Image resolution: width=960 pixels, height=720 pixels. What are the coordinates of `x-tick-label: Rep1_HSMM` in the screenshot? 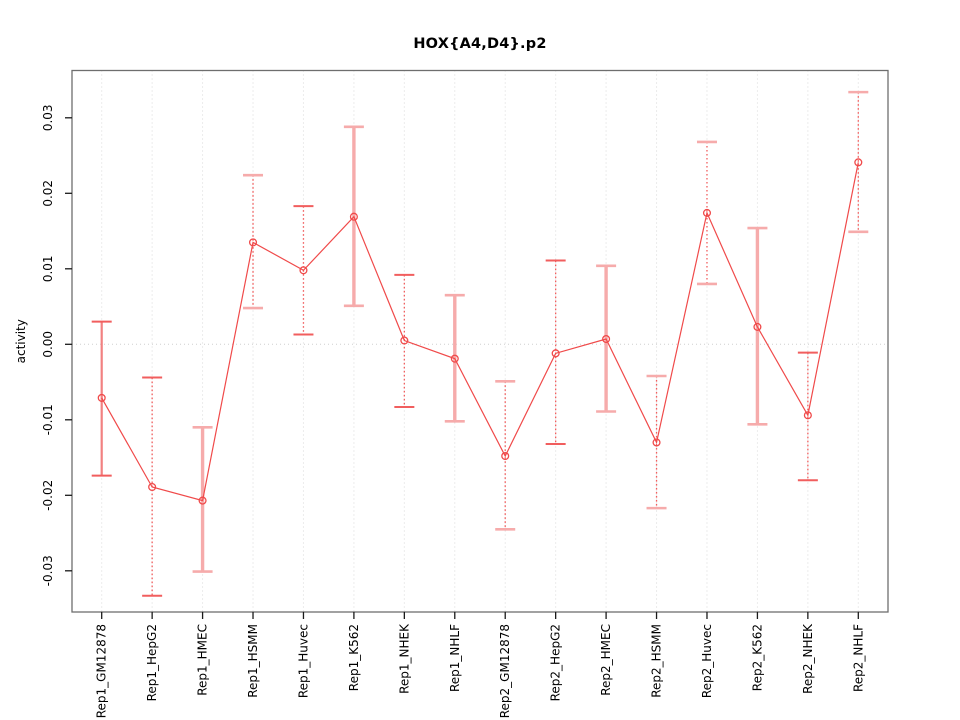 It's located at (253, 661).